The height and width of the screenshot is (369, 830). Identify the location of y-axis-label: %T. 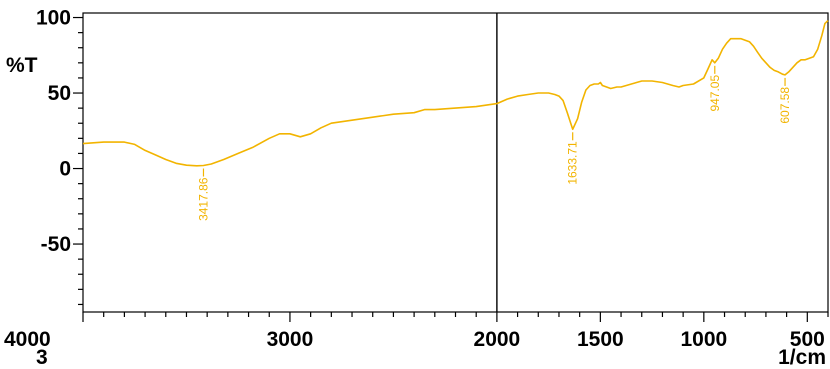
(22, 65).